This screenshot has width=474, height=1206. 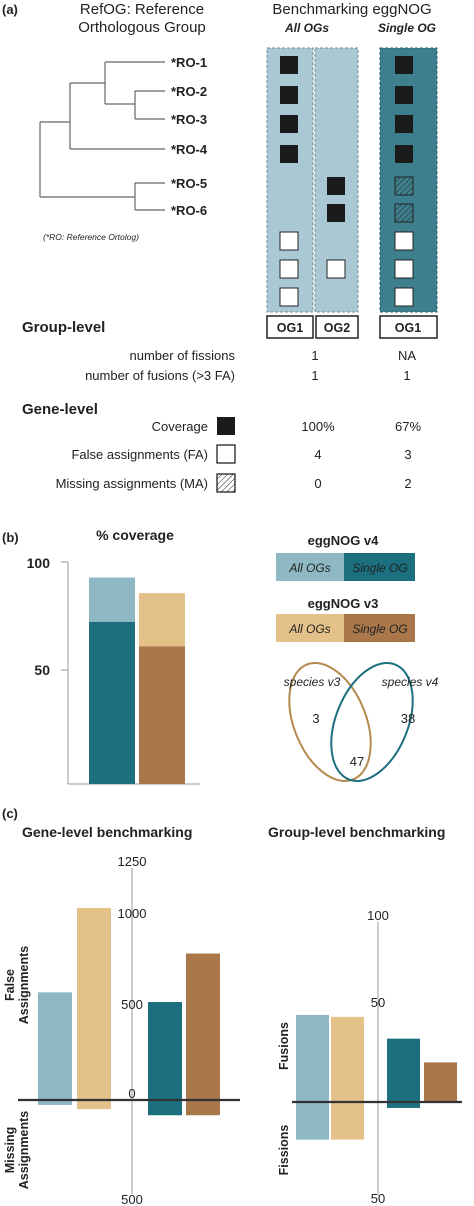 What do you see at coordinates (312, 682) in the screenshot?
I see `venn-label-v3: species v3` at bounding box center [312, 682].